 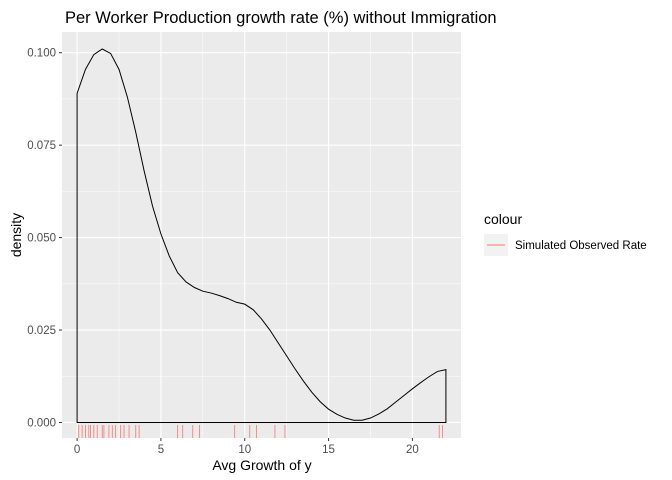 What do you see at coordinates (244, 450) in the screenshot?
I see `x-tick-label: 10` at bounding box center [244, 450].